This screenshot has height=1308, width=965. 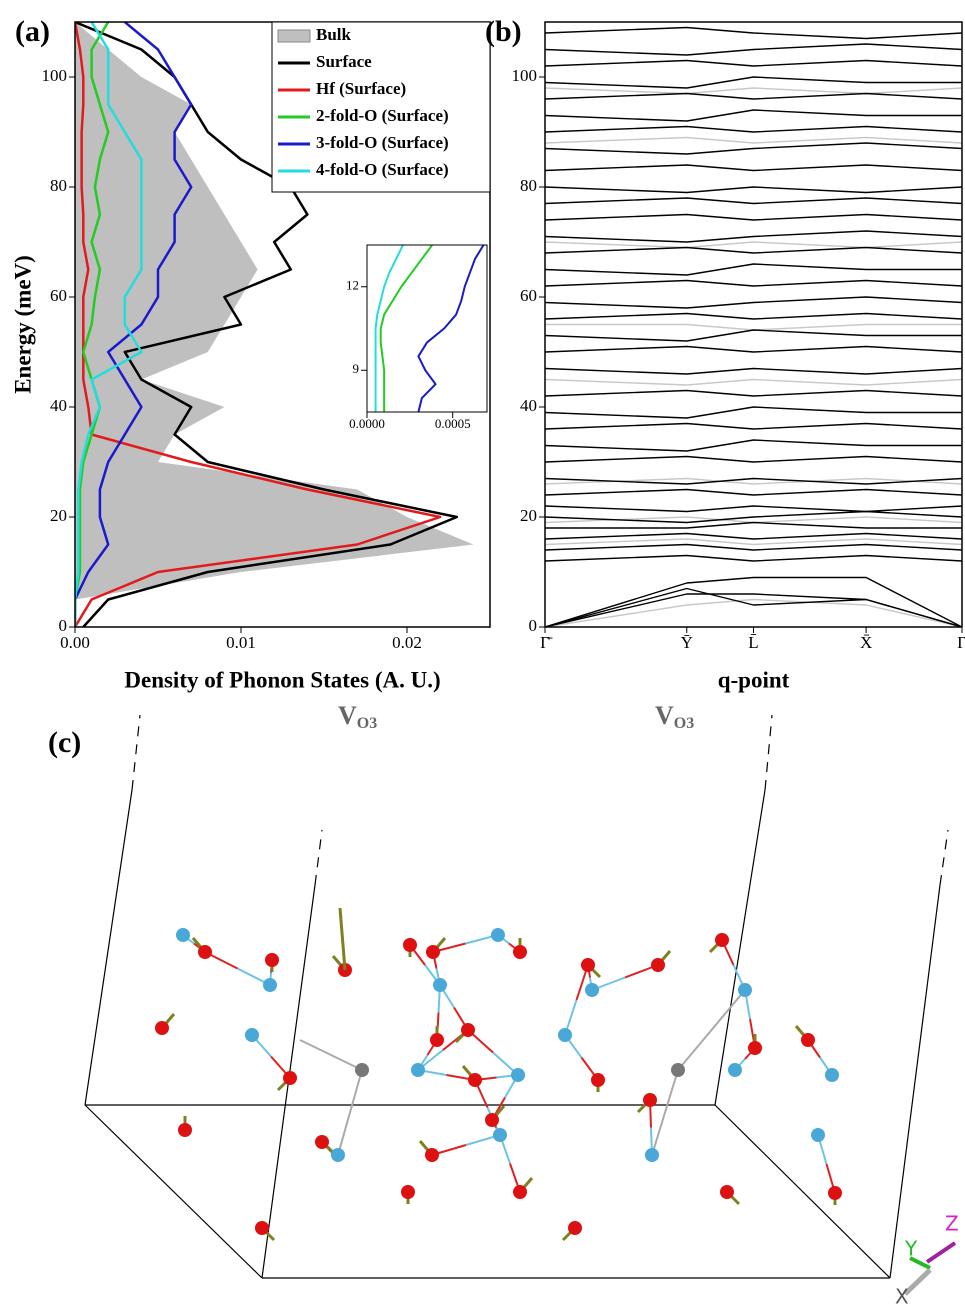 I want to click on x-tick-label: X̄, so click(x=866, y=642).